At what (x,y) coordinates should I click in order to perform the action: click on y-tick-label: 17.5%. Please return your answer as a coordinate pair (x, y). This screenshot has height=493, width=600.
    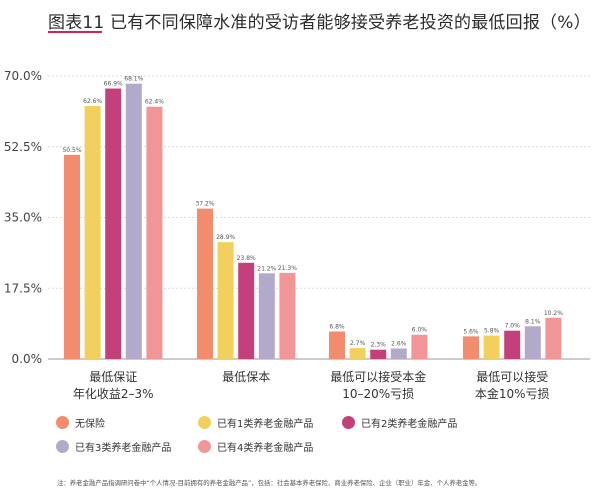
    Looking at the image, I should click on (23, 288).